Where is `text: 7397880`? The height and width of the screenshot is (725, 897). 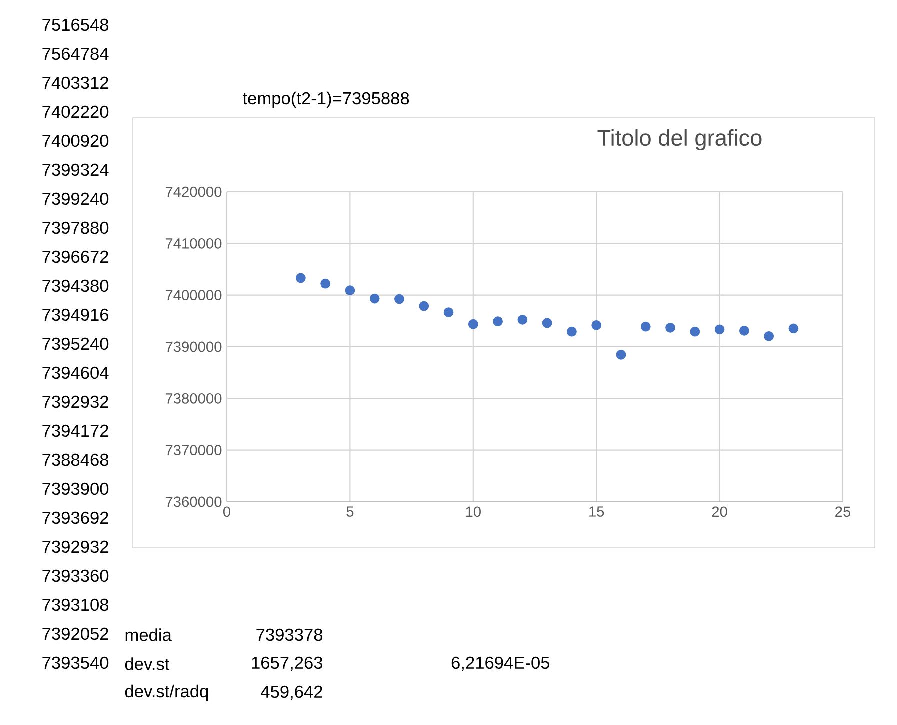 text: 7397880 is located at coordinates (75, 228).